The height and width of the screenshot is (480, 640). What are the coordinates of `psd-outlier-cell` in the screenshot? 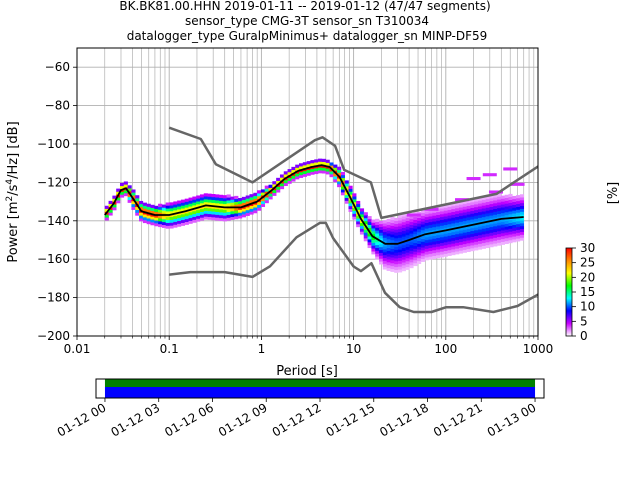 It's located at (510, 169).